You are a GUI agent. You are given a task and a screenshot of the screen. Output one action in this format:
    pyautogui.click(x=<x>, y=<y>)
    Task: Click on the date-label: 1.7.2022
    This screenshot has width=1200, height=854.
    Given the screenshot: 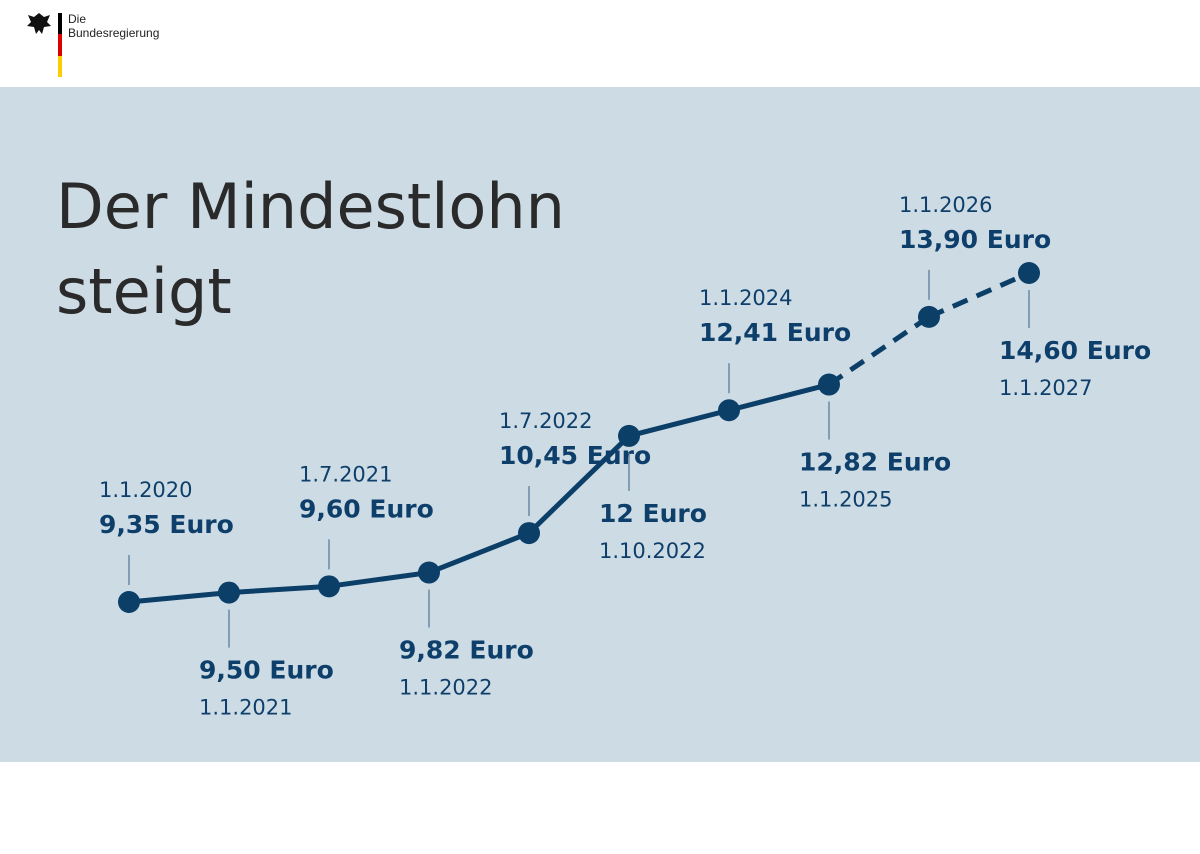 What is the action you would take?
    pyautogui.click(x=546, y=421)
    